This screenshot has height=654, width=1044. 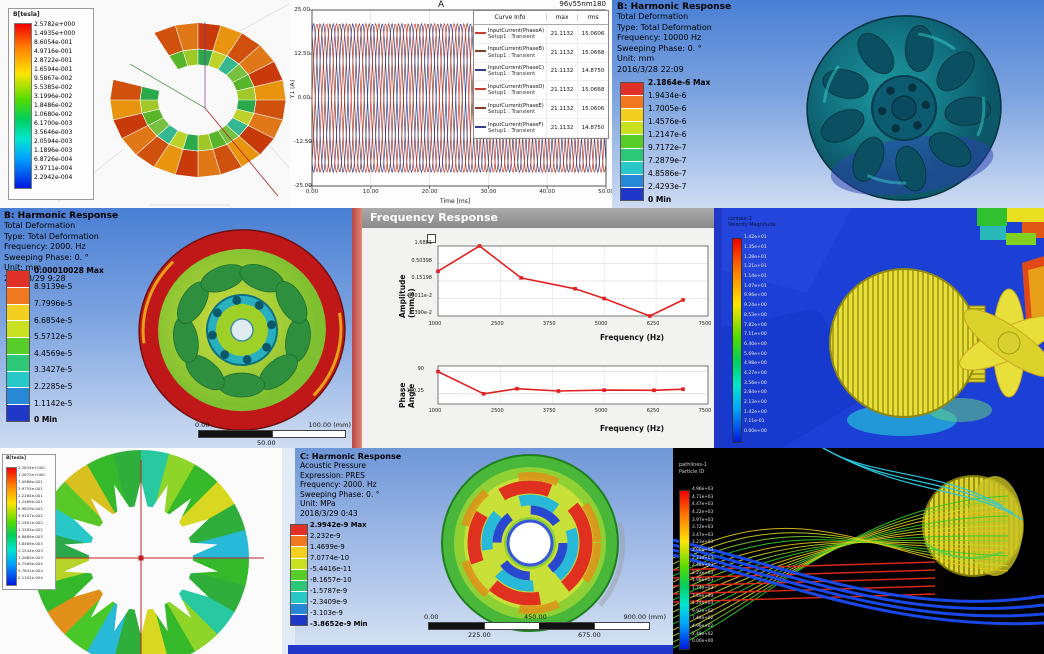 What do you see at coordinates (329, 591) in the screenshot?
I see `legend-value: -1.5787e-9` at bounding box center [329, 591].